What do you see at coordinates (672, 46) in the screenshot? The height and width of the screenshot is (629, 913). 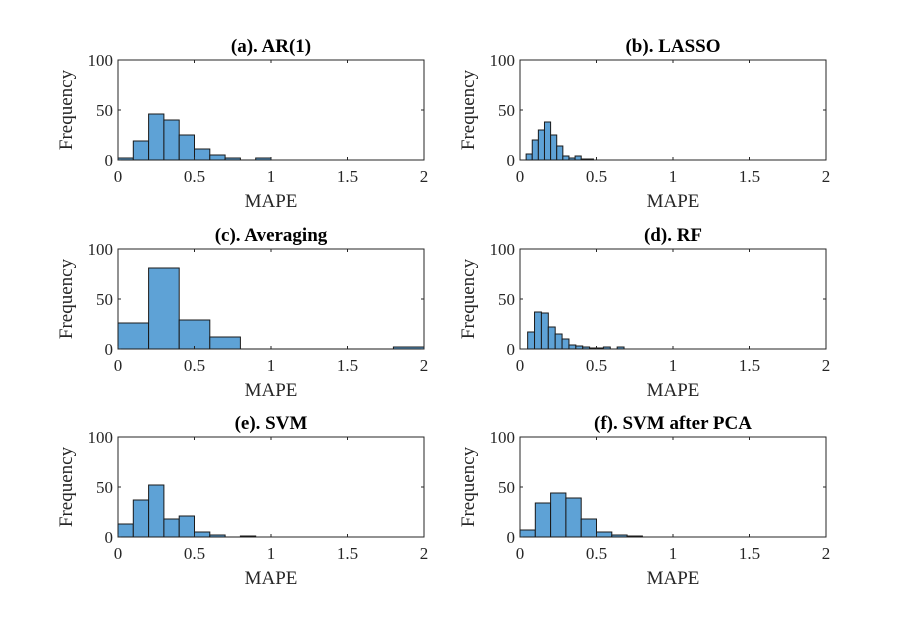 I see `chart-title: (b). LASSO` at bounding box center [672, 46].